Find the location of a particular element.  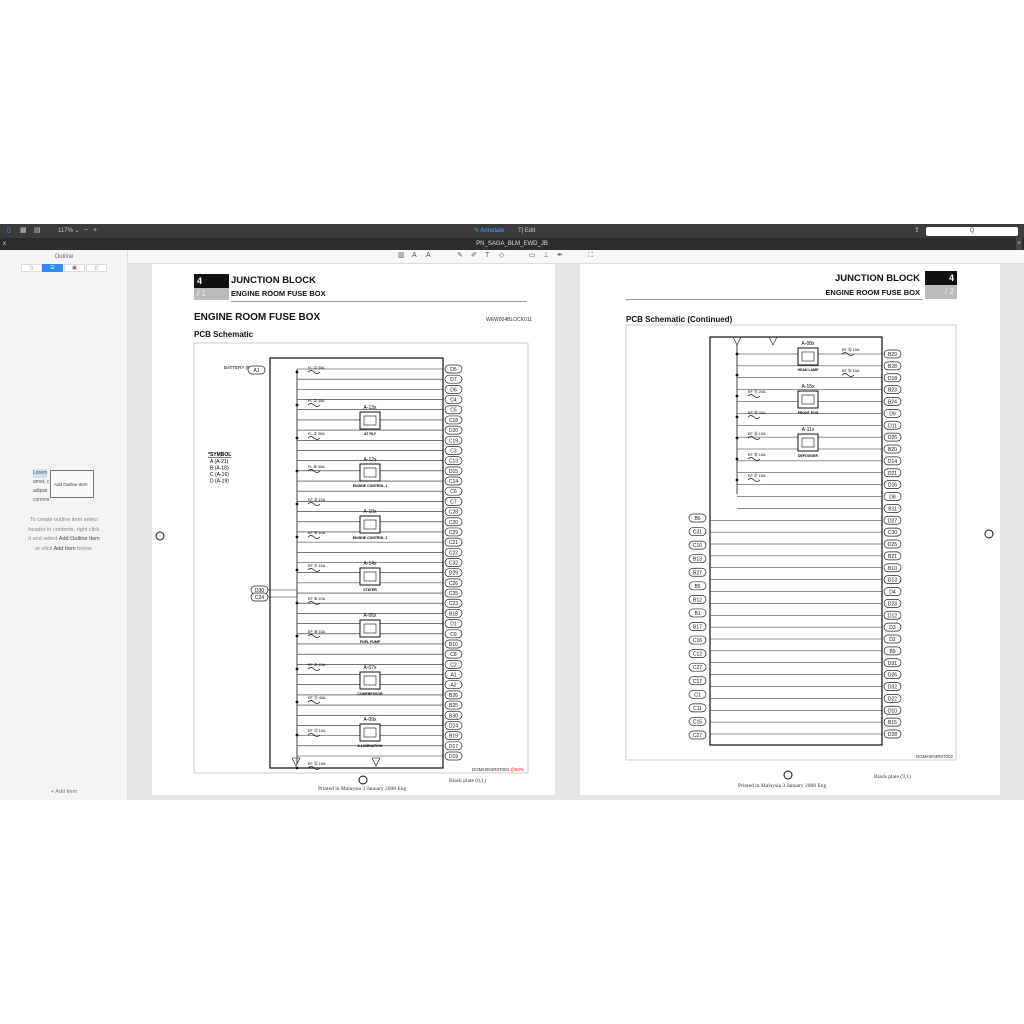

tab-pages: ▯ is located at coordinates (96, 268).